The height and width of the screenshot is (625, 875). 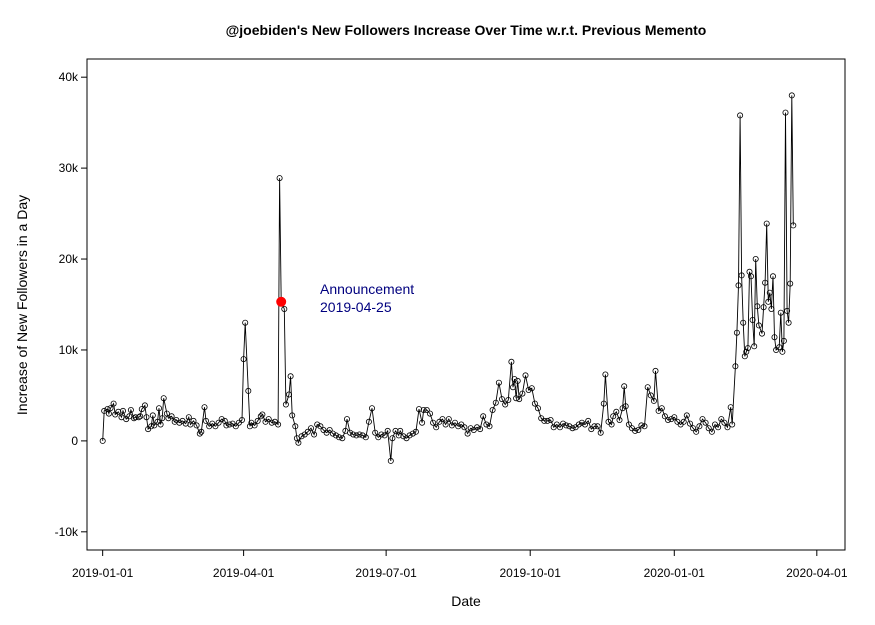 What do you see at coordinates (74, 441) in the screenshot?
I see `y-tick-label: 0` at bounding box center [74, 441].